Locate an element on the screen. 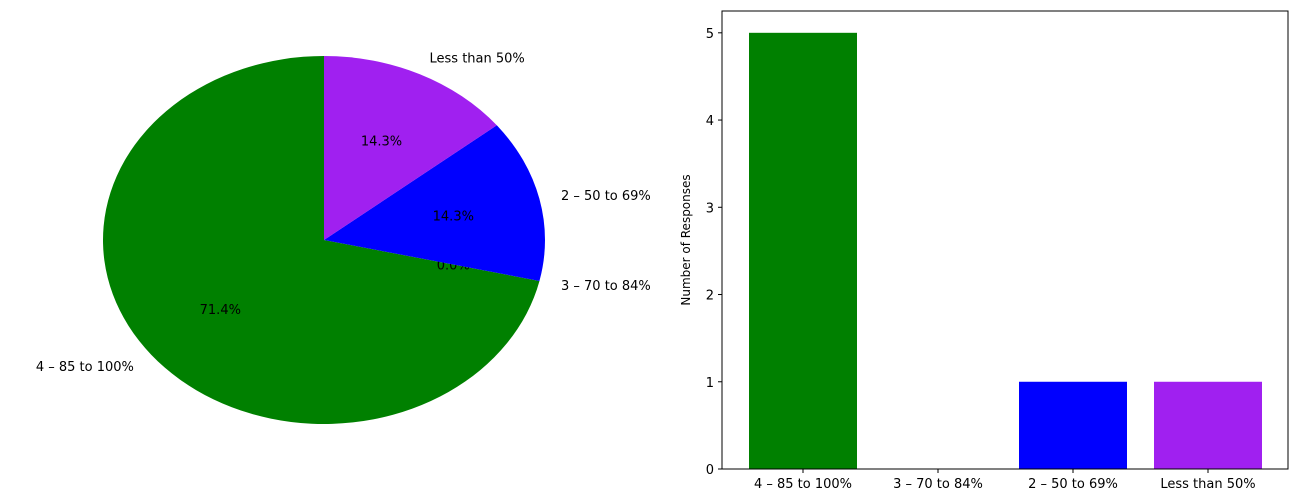 The width and height of the screenshot is (1289, 494). y-axis-label: Number of Responses is located at coordinates (686, 239).